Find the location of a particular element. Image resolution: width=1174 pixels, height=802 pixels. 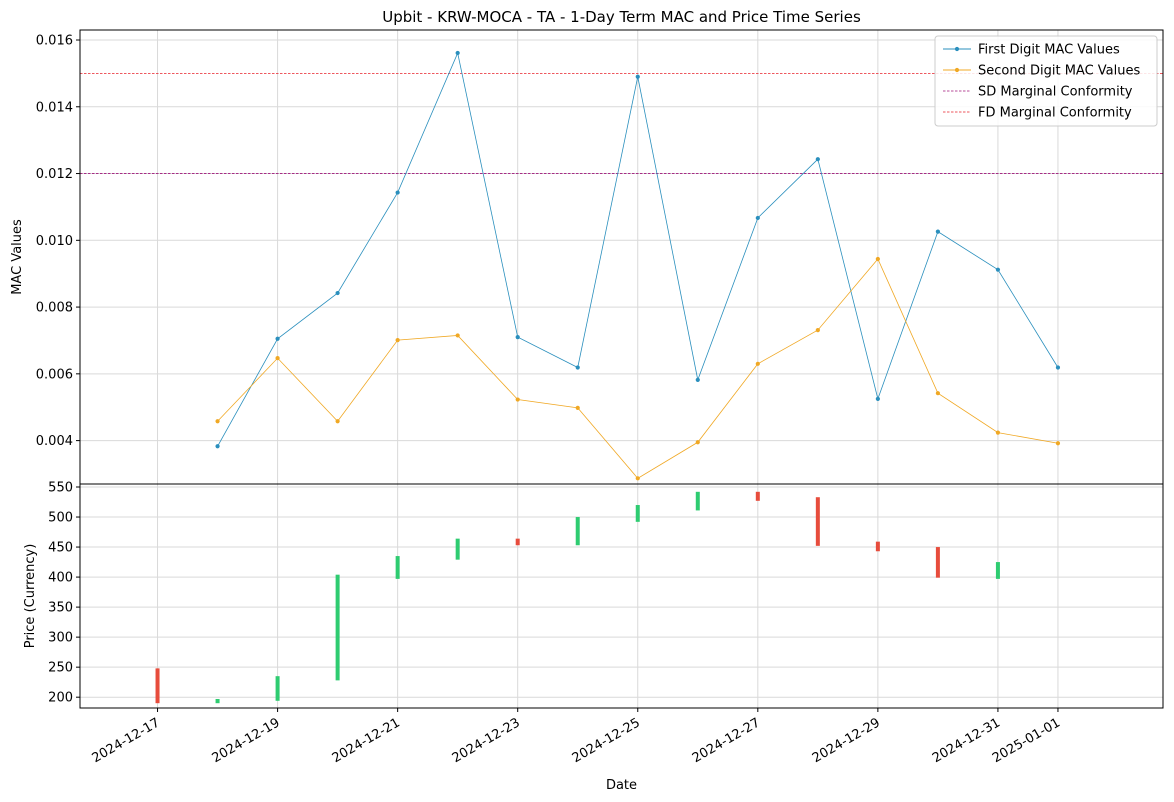

y-axis-label-price: Price (Currency) is located at coordinates (30, 596).